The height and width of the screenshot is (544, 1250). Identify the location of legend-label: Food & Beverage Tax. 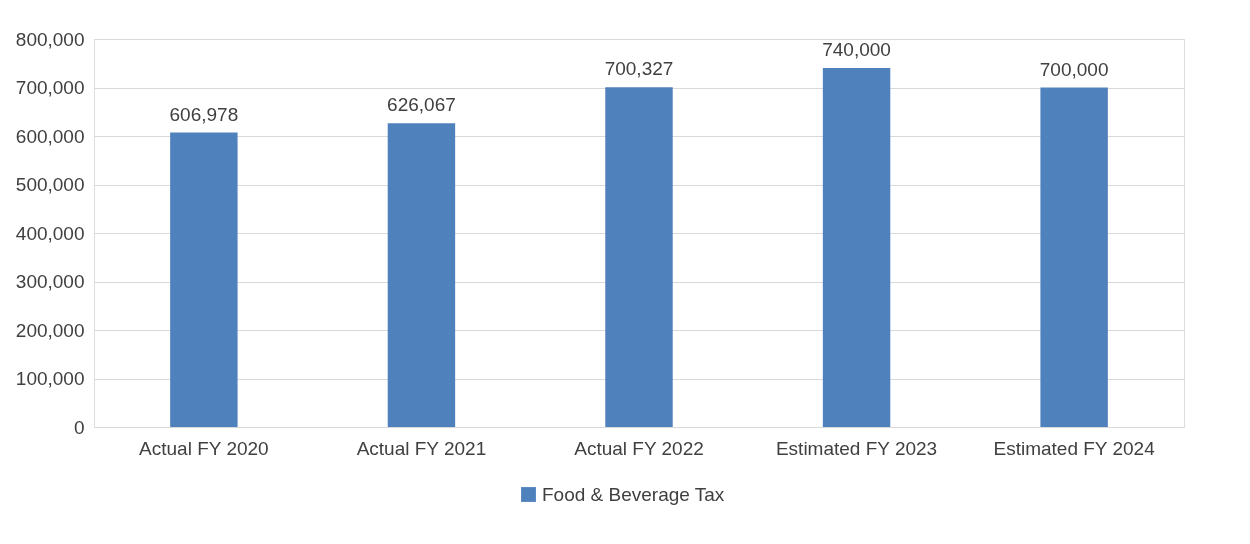
(633, 494).